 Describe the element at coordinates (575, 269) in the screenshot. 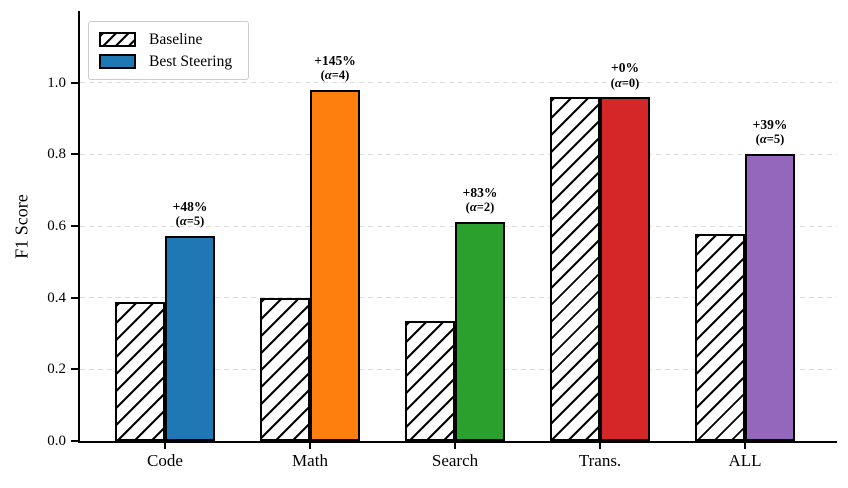

I see `baseline-bar-trans` at that location.